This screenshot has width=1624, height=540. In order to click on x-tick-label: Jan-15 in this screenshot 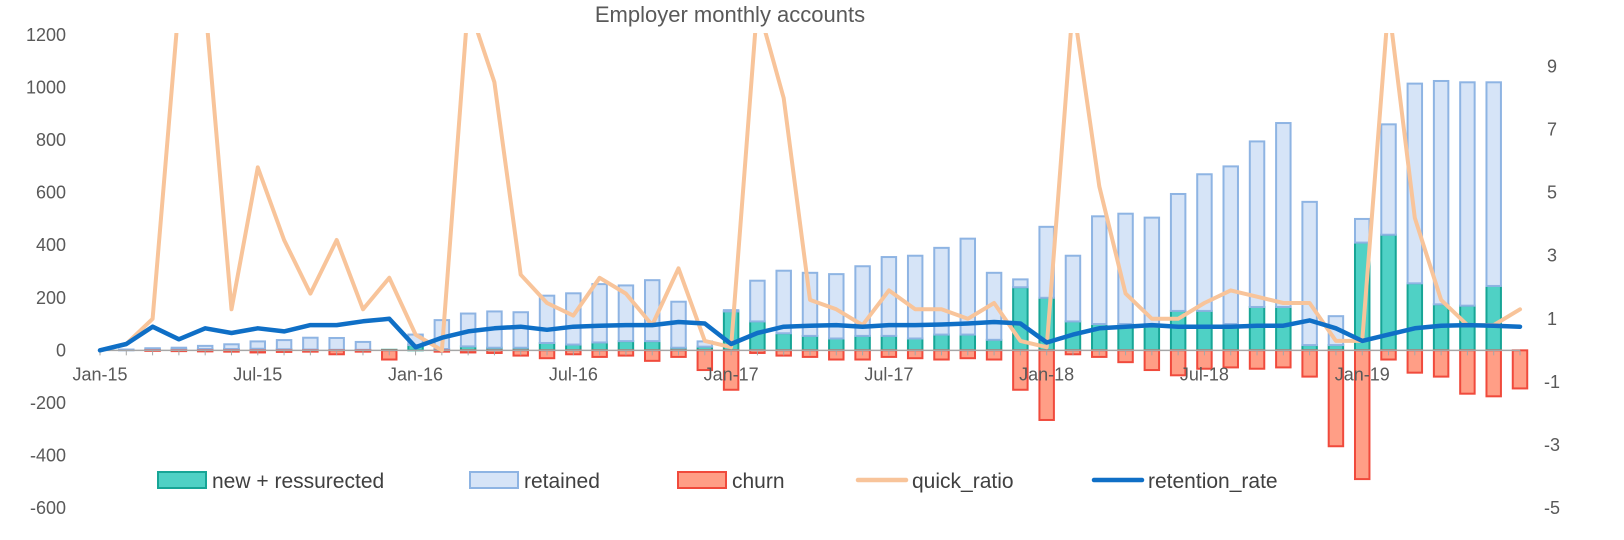, I will do `click(99, 374)`.